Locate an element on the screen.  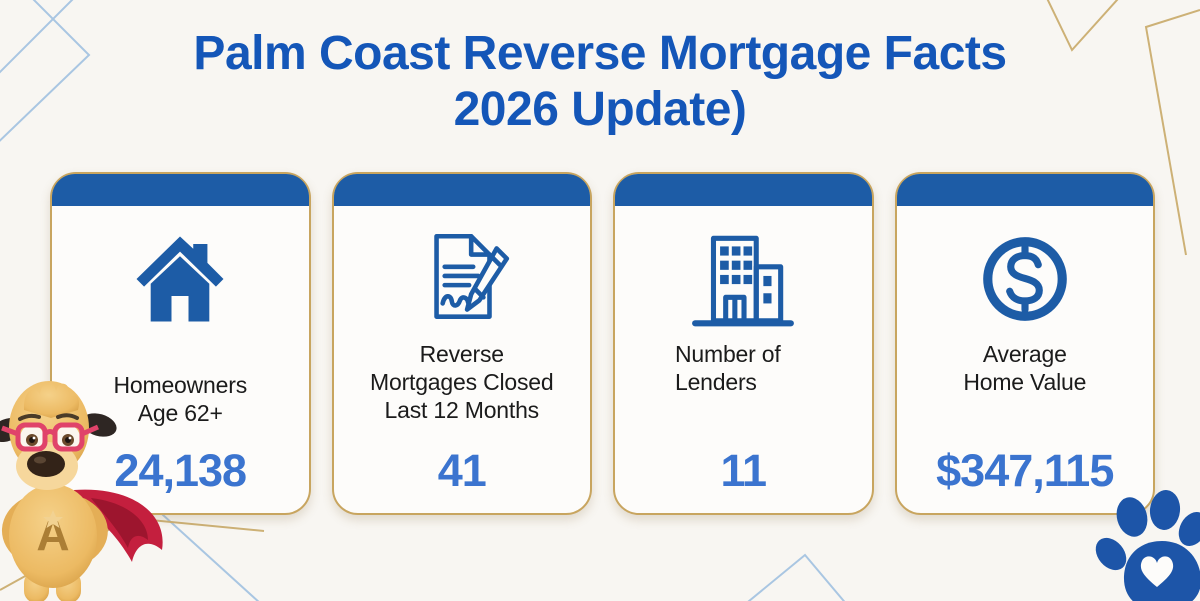
chest-star is located at coordinates (53, 519).